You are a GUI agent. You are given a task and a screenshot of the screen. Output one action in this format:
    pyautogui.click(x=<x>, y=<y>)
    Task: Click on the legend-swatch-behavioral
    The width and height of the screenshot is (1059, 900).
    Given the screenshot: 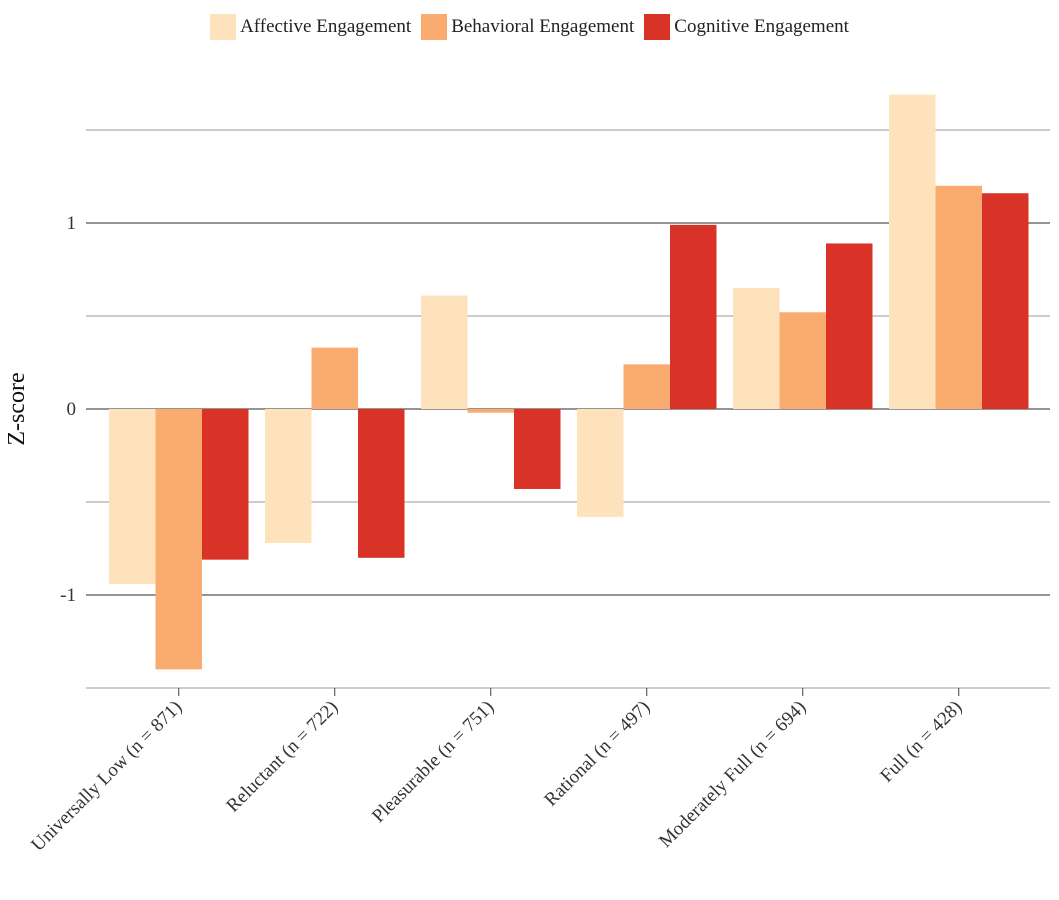 What is the action you would take?
    pyautogui.click(x=434, y=27)
    